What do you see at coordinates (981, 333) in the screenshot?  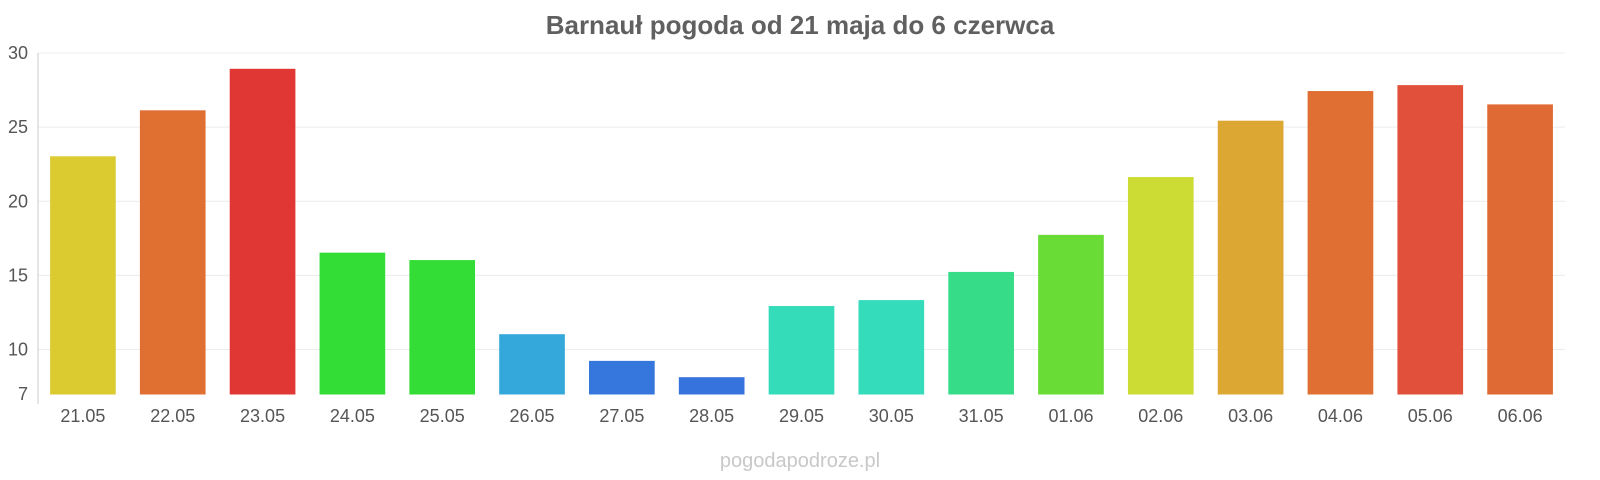 I see `bar-31.05` at bounding box center [981, 333].